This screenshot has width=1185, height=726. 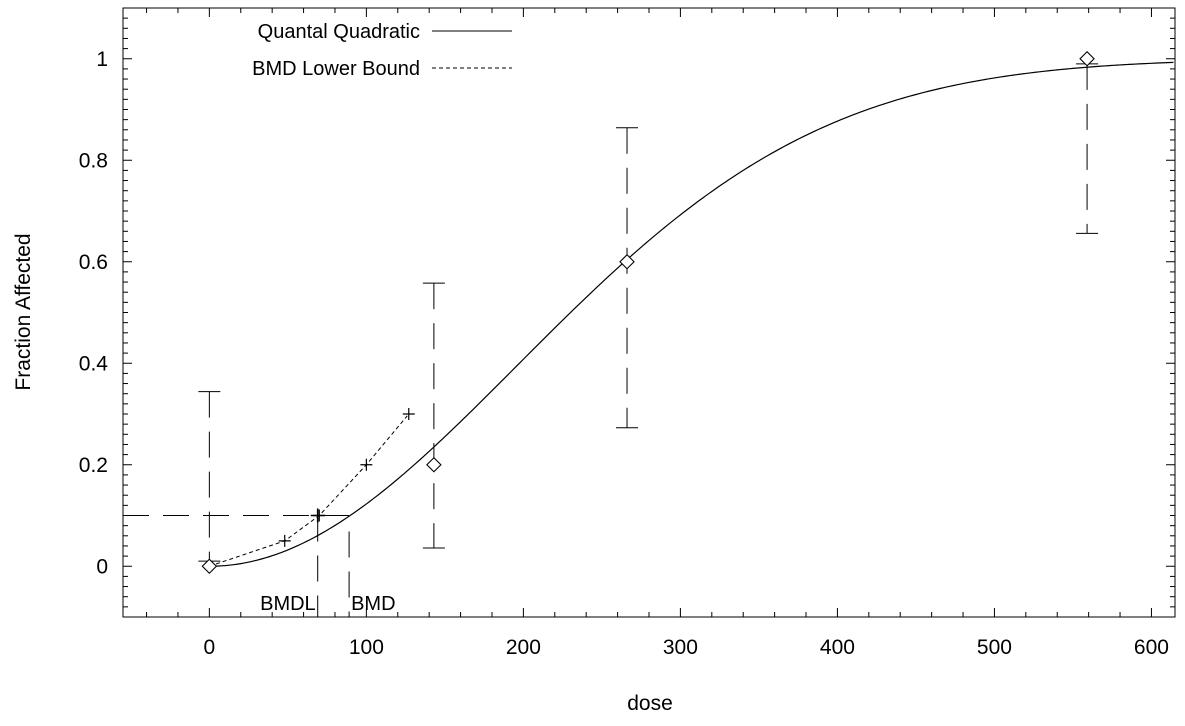 What do you see at coordinates (93, 160) in the screenshot?
I see `y-tick-label: 0.8` at bounding box center [93, 160].